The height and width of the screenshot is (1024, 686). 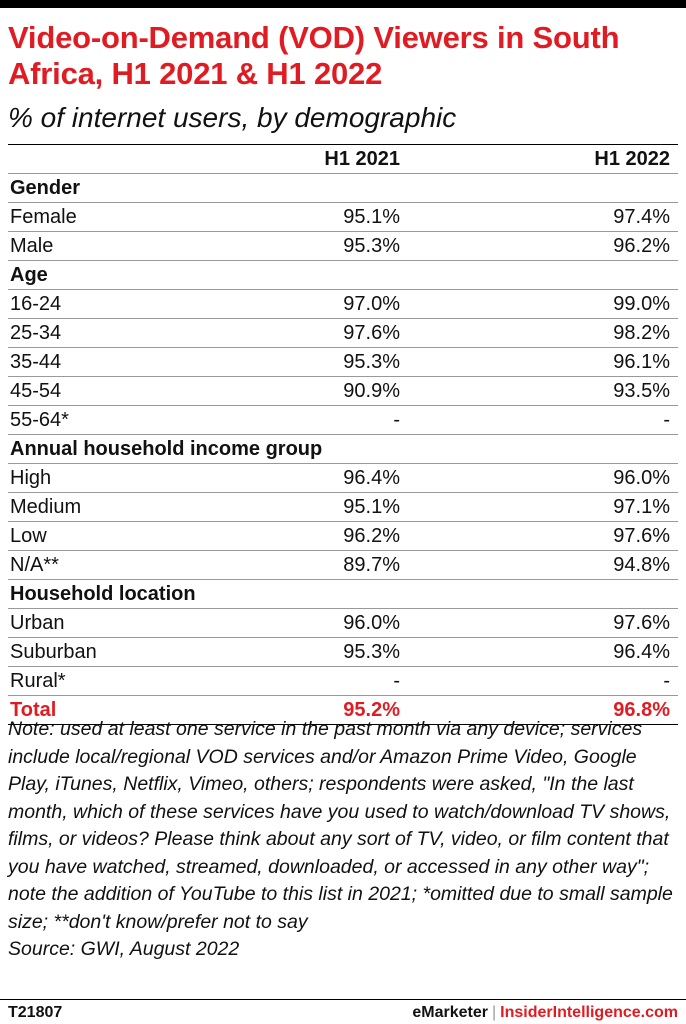 I want to click on row-label: Female, so click(x=43, y=217).